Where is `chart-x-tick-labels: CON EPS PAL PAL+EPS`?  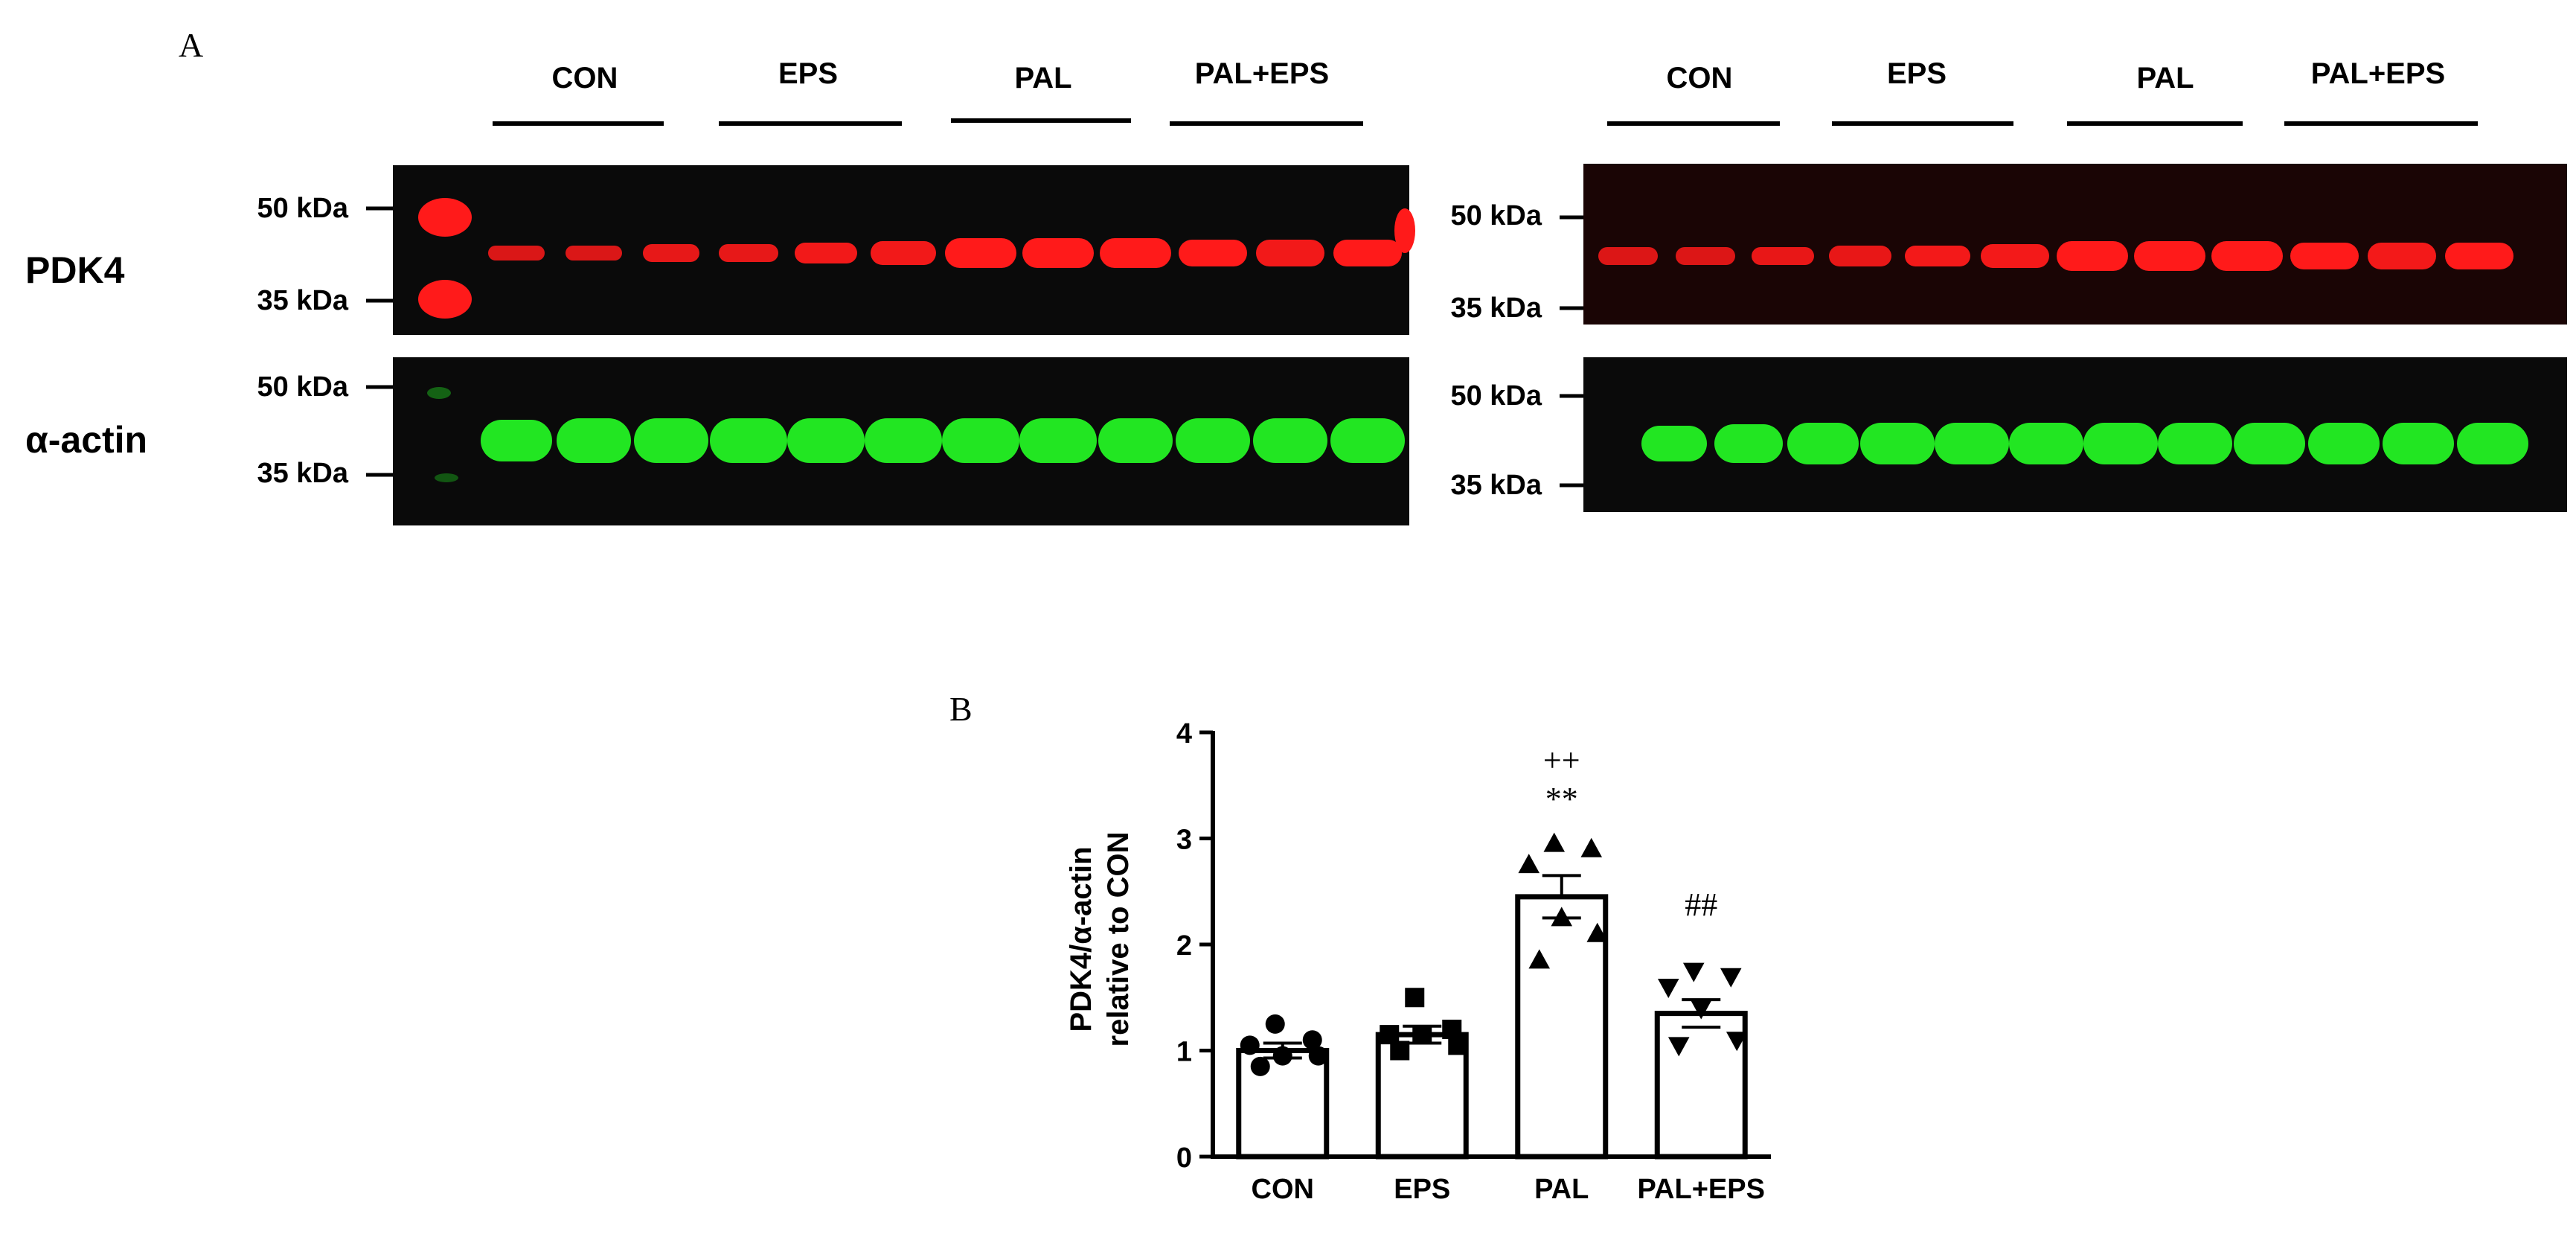
chart-x-tick-labels: CON EPS PAL PAL+EPS is located at coordinates (1508, 1189).